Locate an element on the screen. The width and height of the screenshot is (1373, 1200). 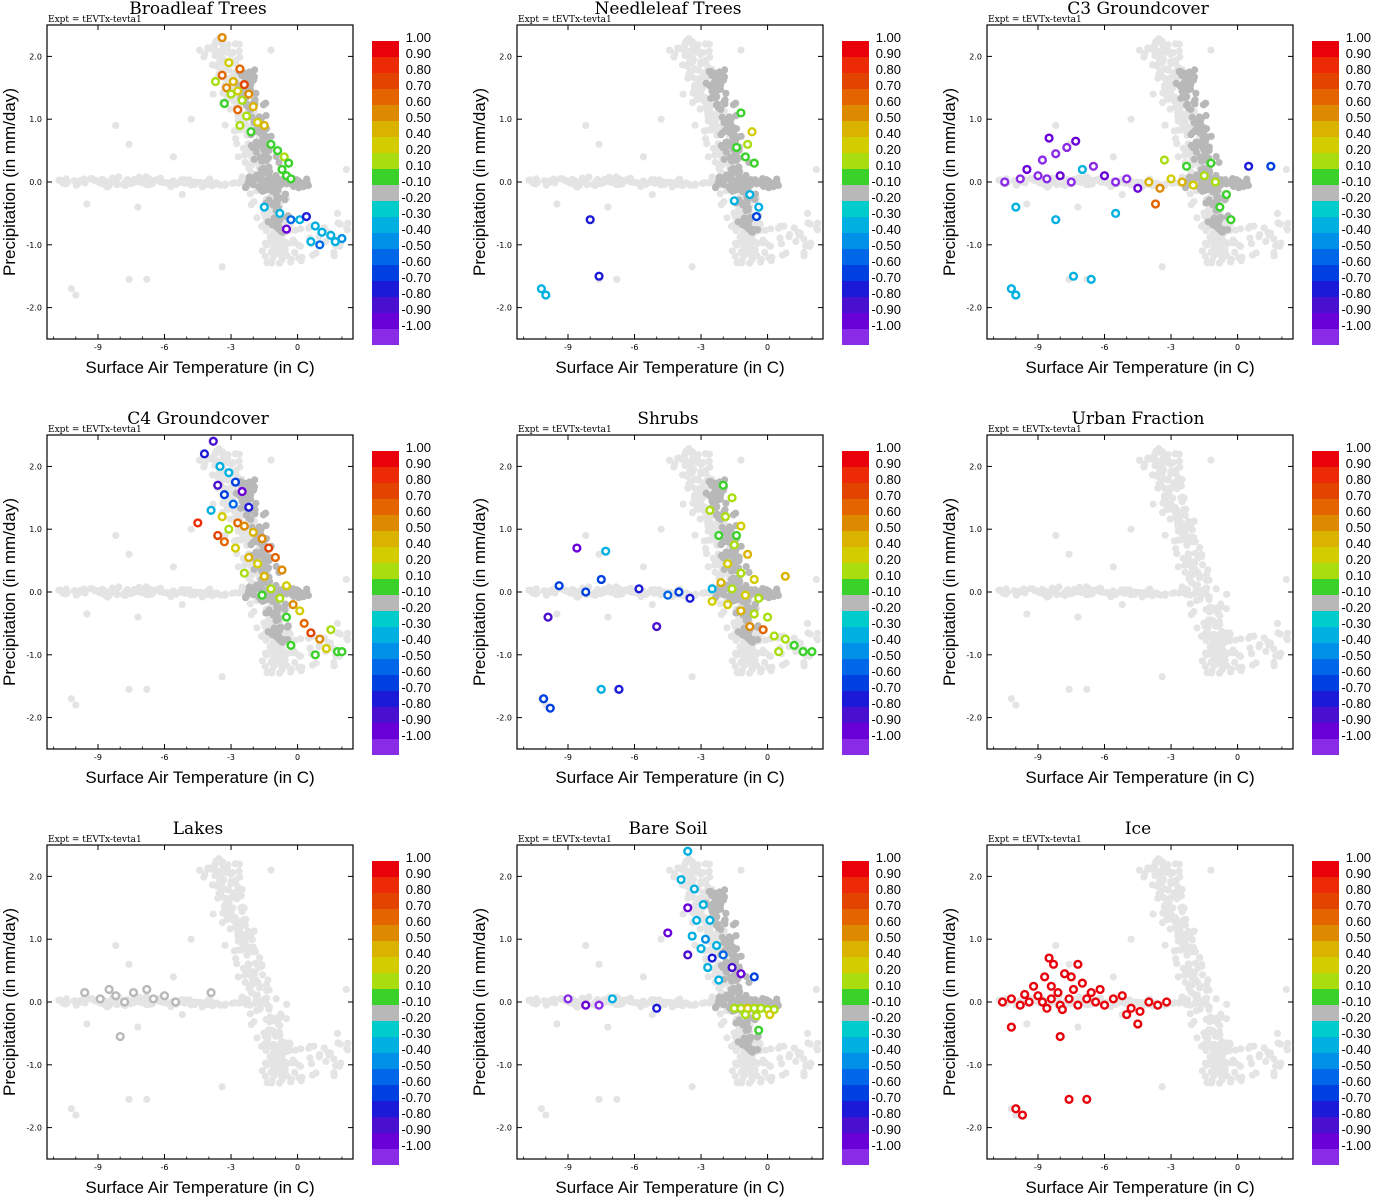
colorbar-label: -0.30 is located at coordinates (416, 623).